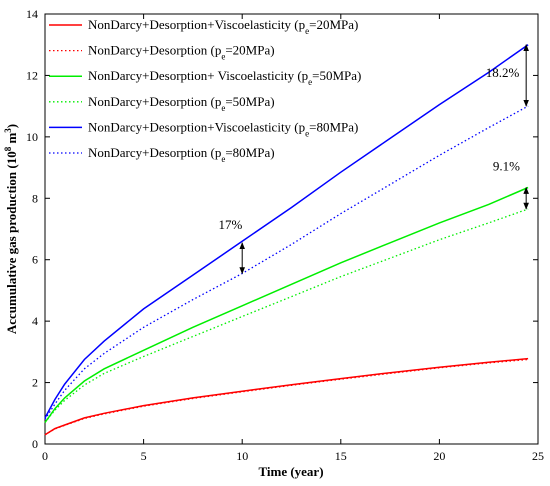 Image resolution: width=550 pixels, height=486 pixels. What do you see at coordinates (181, 52) in the screenshot?
I see `legend-label-2: NonDarcy+Desorption (pe=20MPa)` at bounding box center [181, 52].